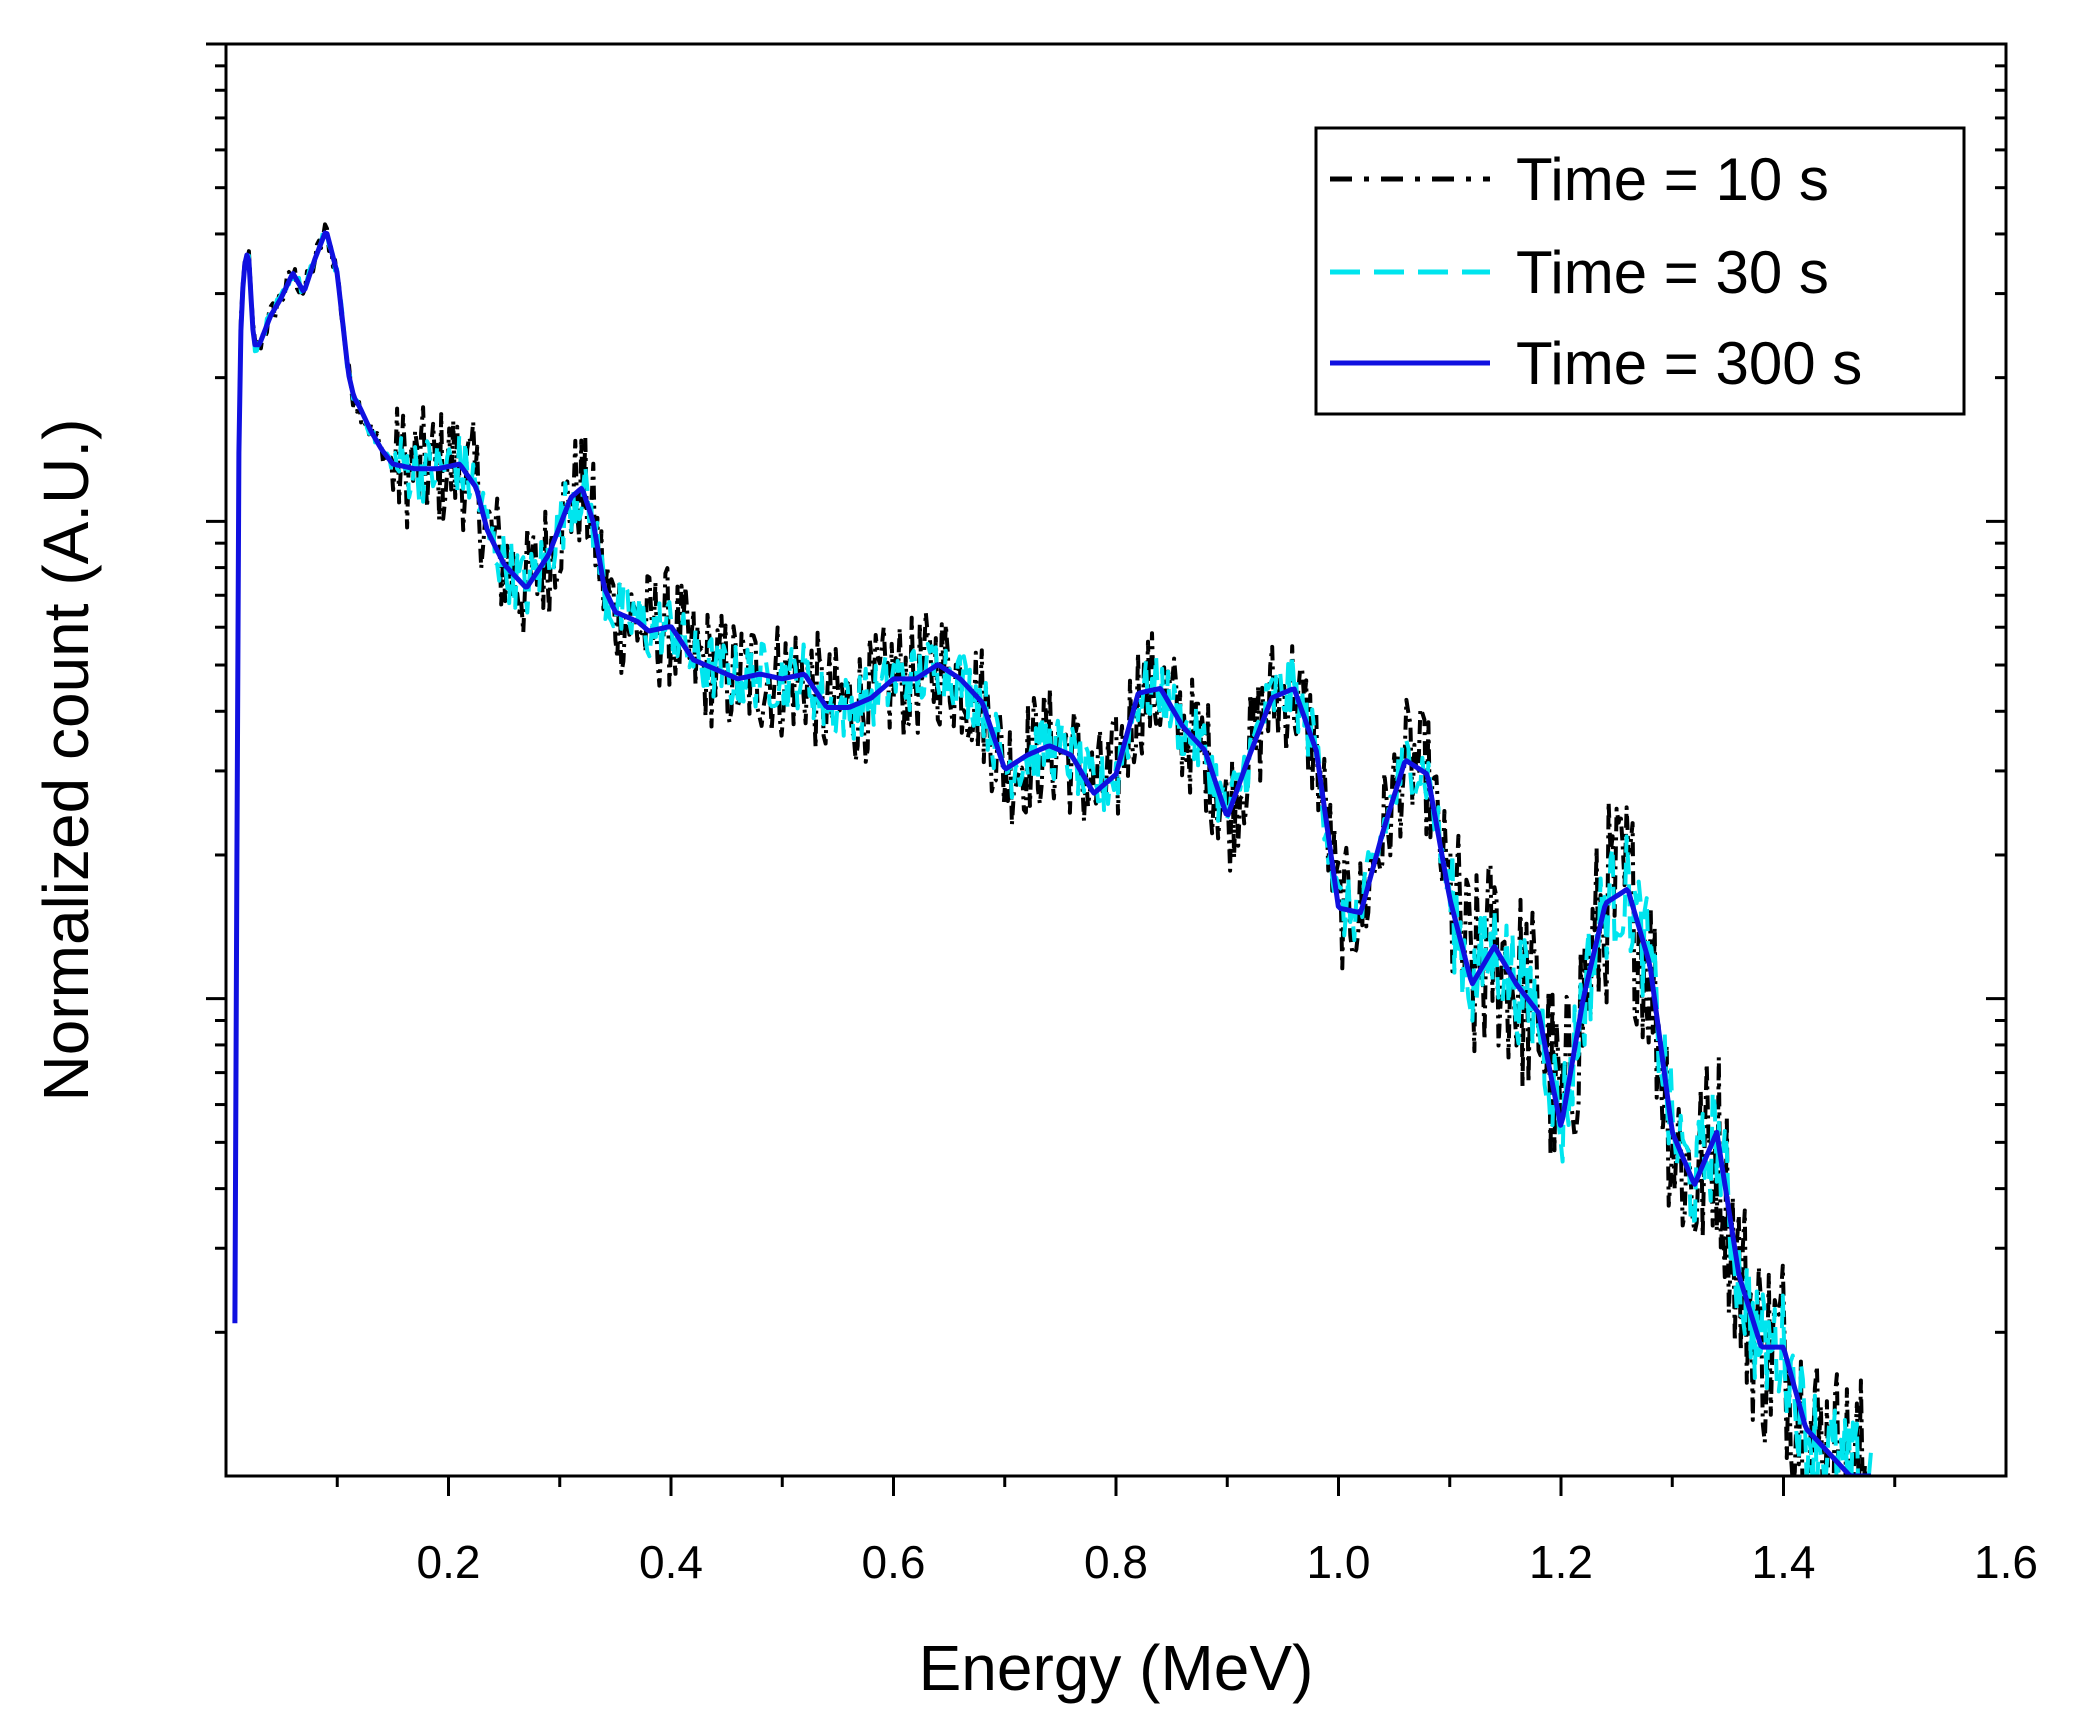 This screenshot has height=1730, width=2084. I want to click on legend: Time = 10 s Time = 30 s Time = 300 s, so click(1640, 271).